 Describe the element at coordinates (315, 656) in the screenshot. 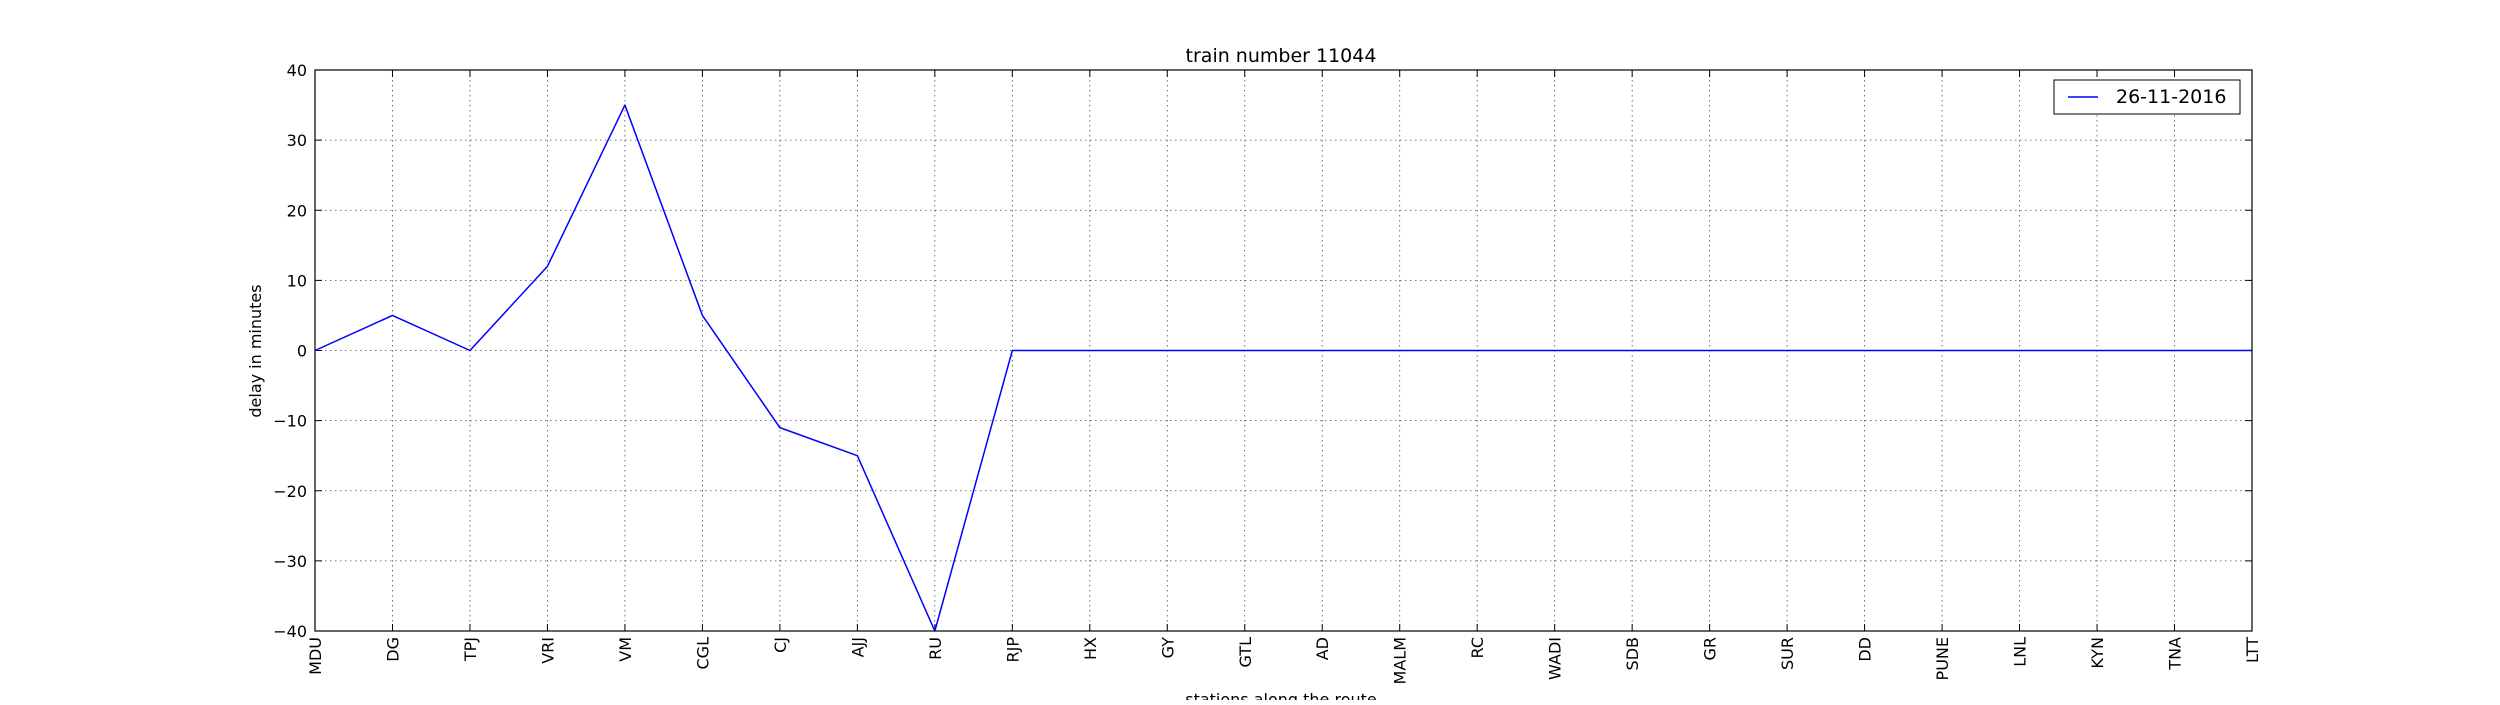

I see `x-tick-label: MDU` at that location.